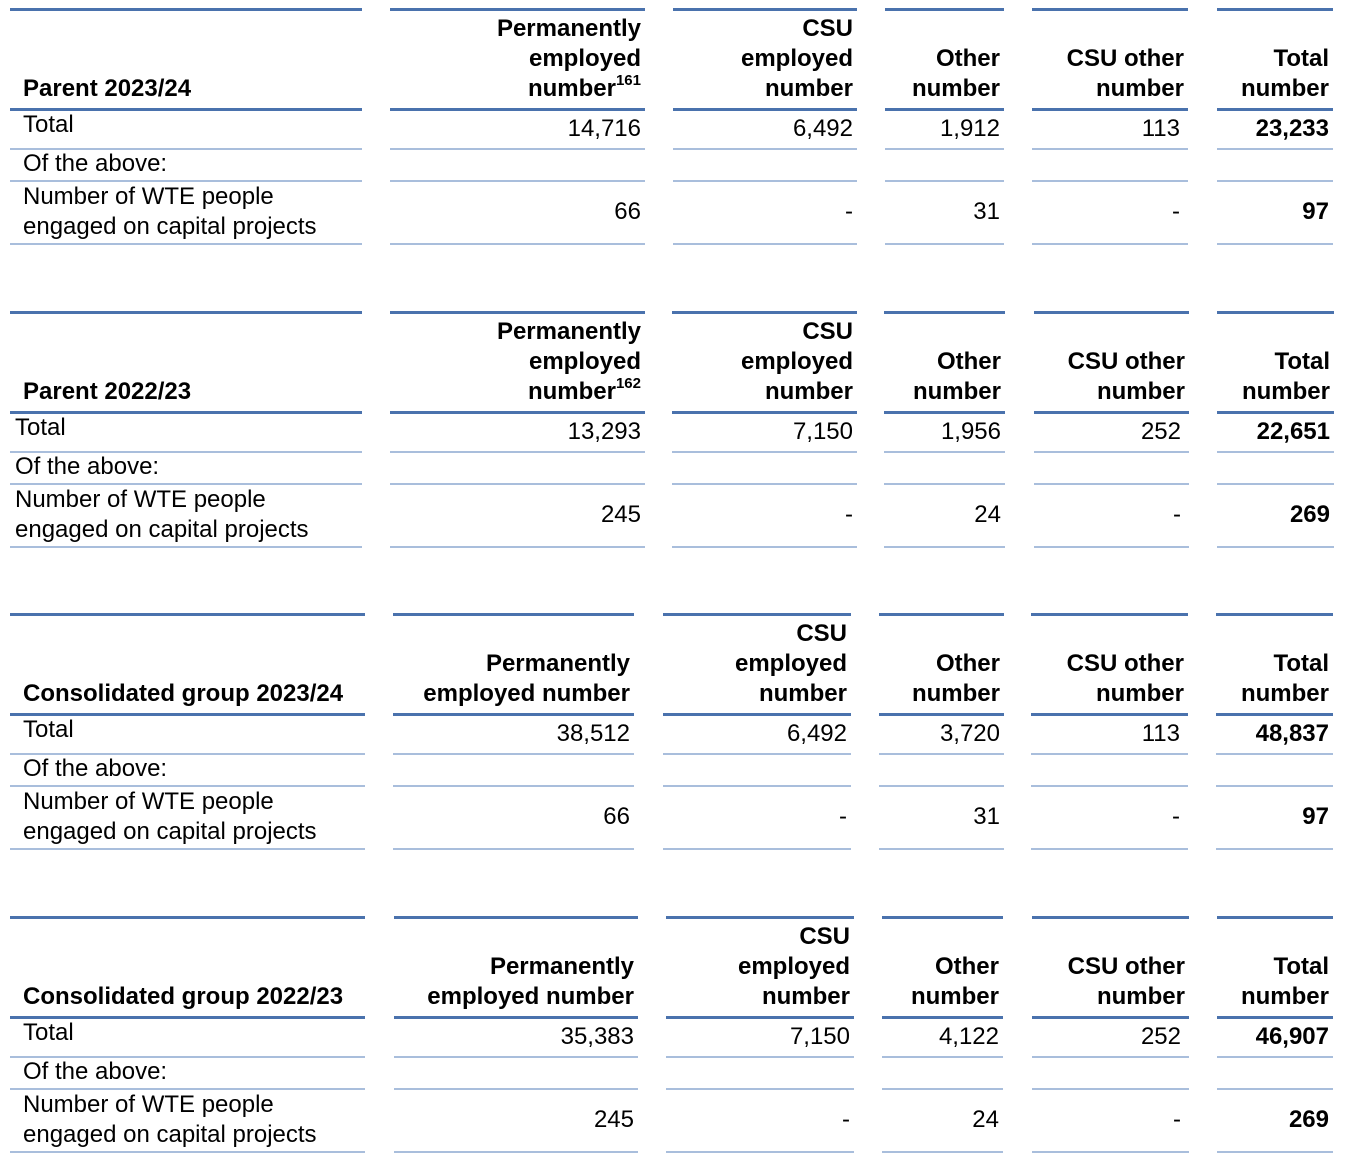 The width and height of the screenshot is (1354, 1159). Describe the element at coordinates (526, 679) in the screenshot. I see `column-header-text: Permanently employed number` at that location.